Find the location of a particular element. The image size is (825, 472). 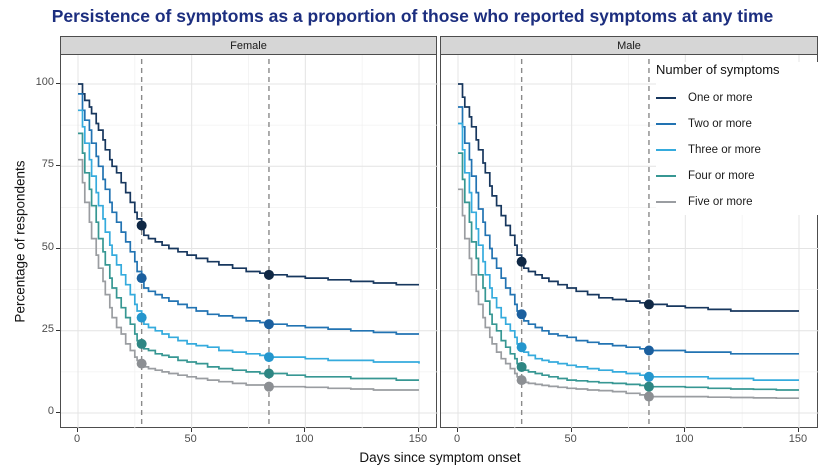

legend-item-label: Two or more is located at coordinates (720, 124).